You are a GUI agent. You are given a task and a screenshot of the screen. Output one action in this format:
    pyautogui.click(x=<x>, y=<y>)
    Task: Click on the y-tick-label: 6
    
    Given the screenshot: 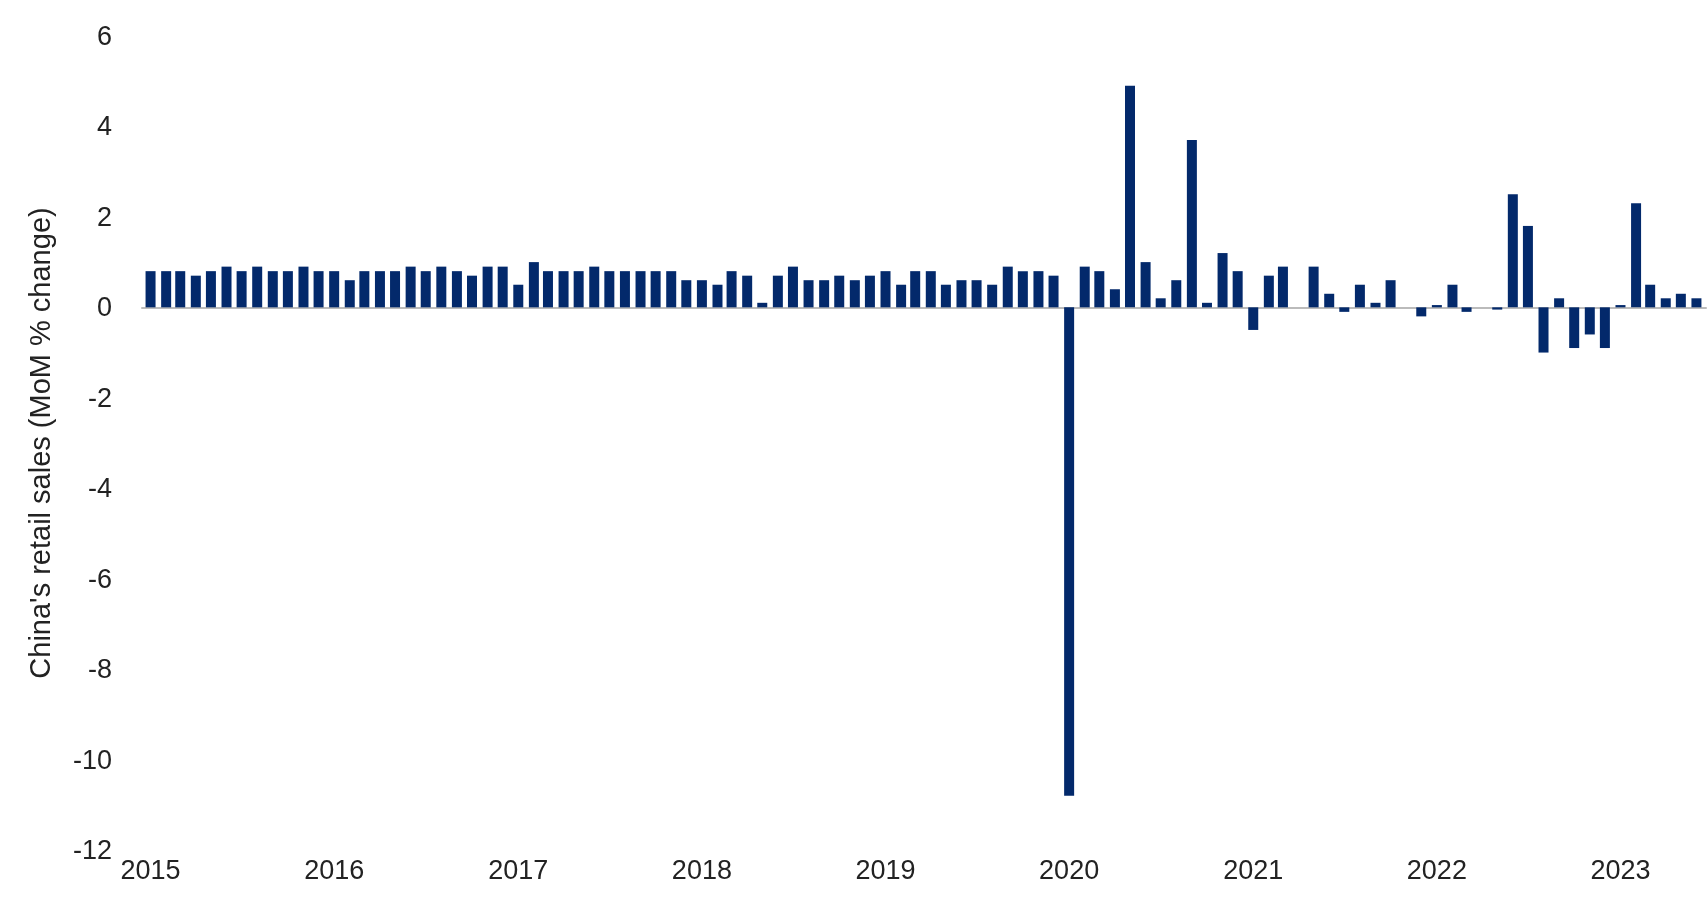 What is the action you would take?
    pyautogui.click(x=104, y=36)
    